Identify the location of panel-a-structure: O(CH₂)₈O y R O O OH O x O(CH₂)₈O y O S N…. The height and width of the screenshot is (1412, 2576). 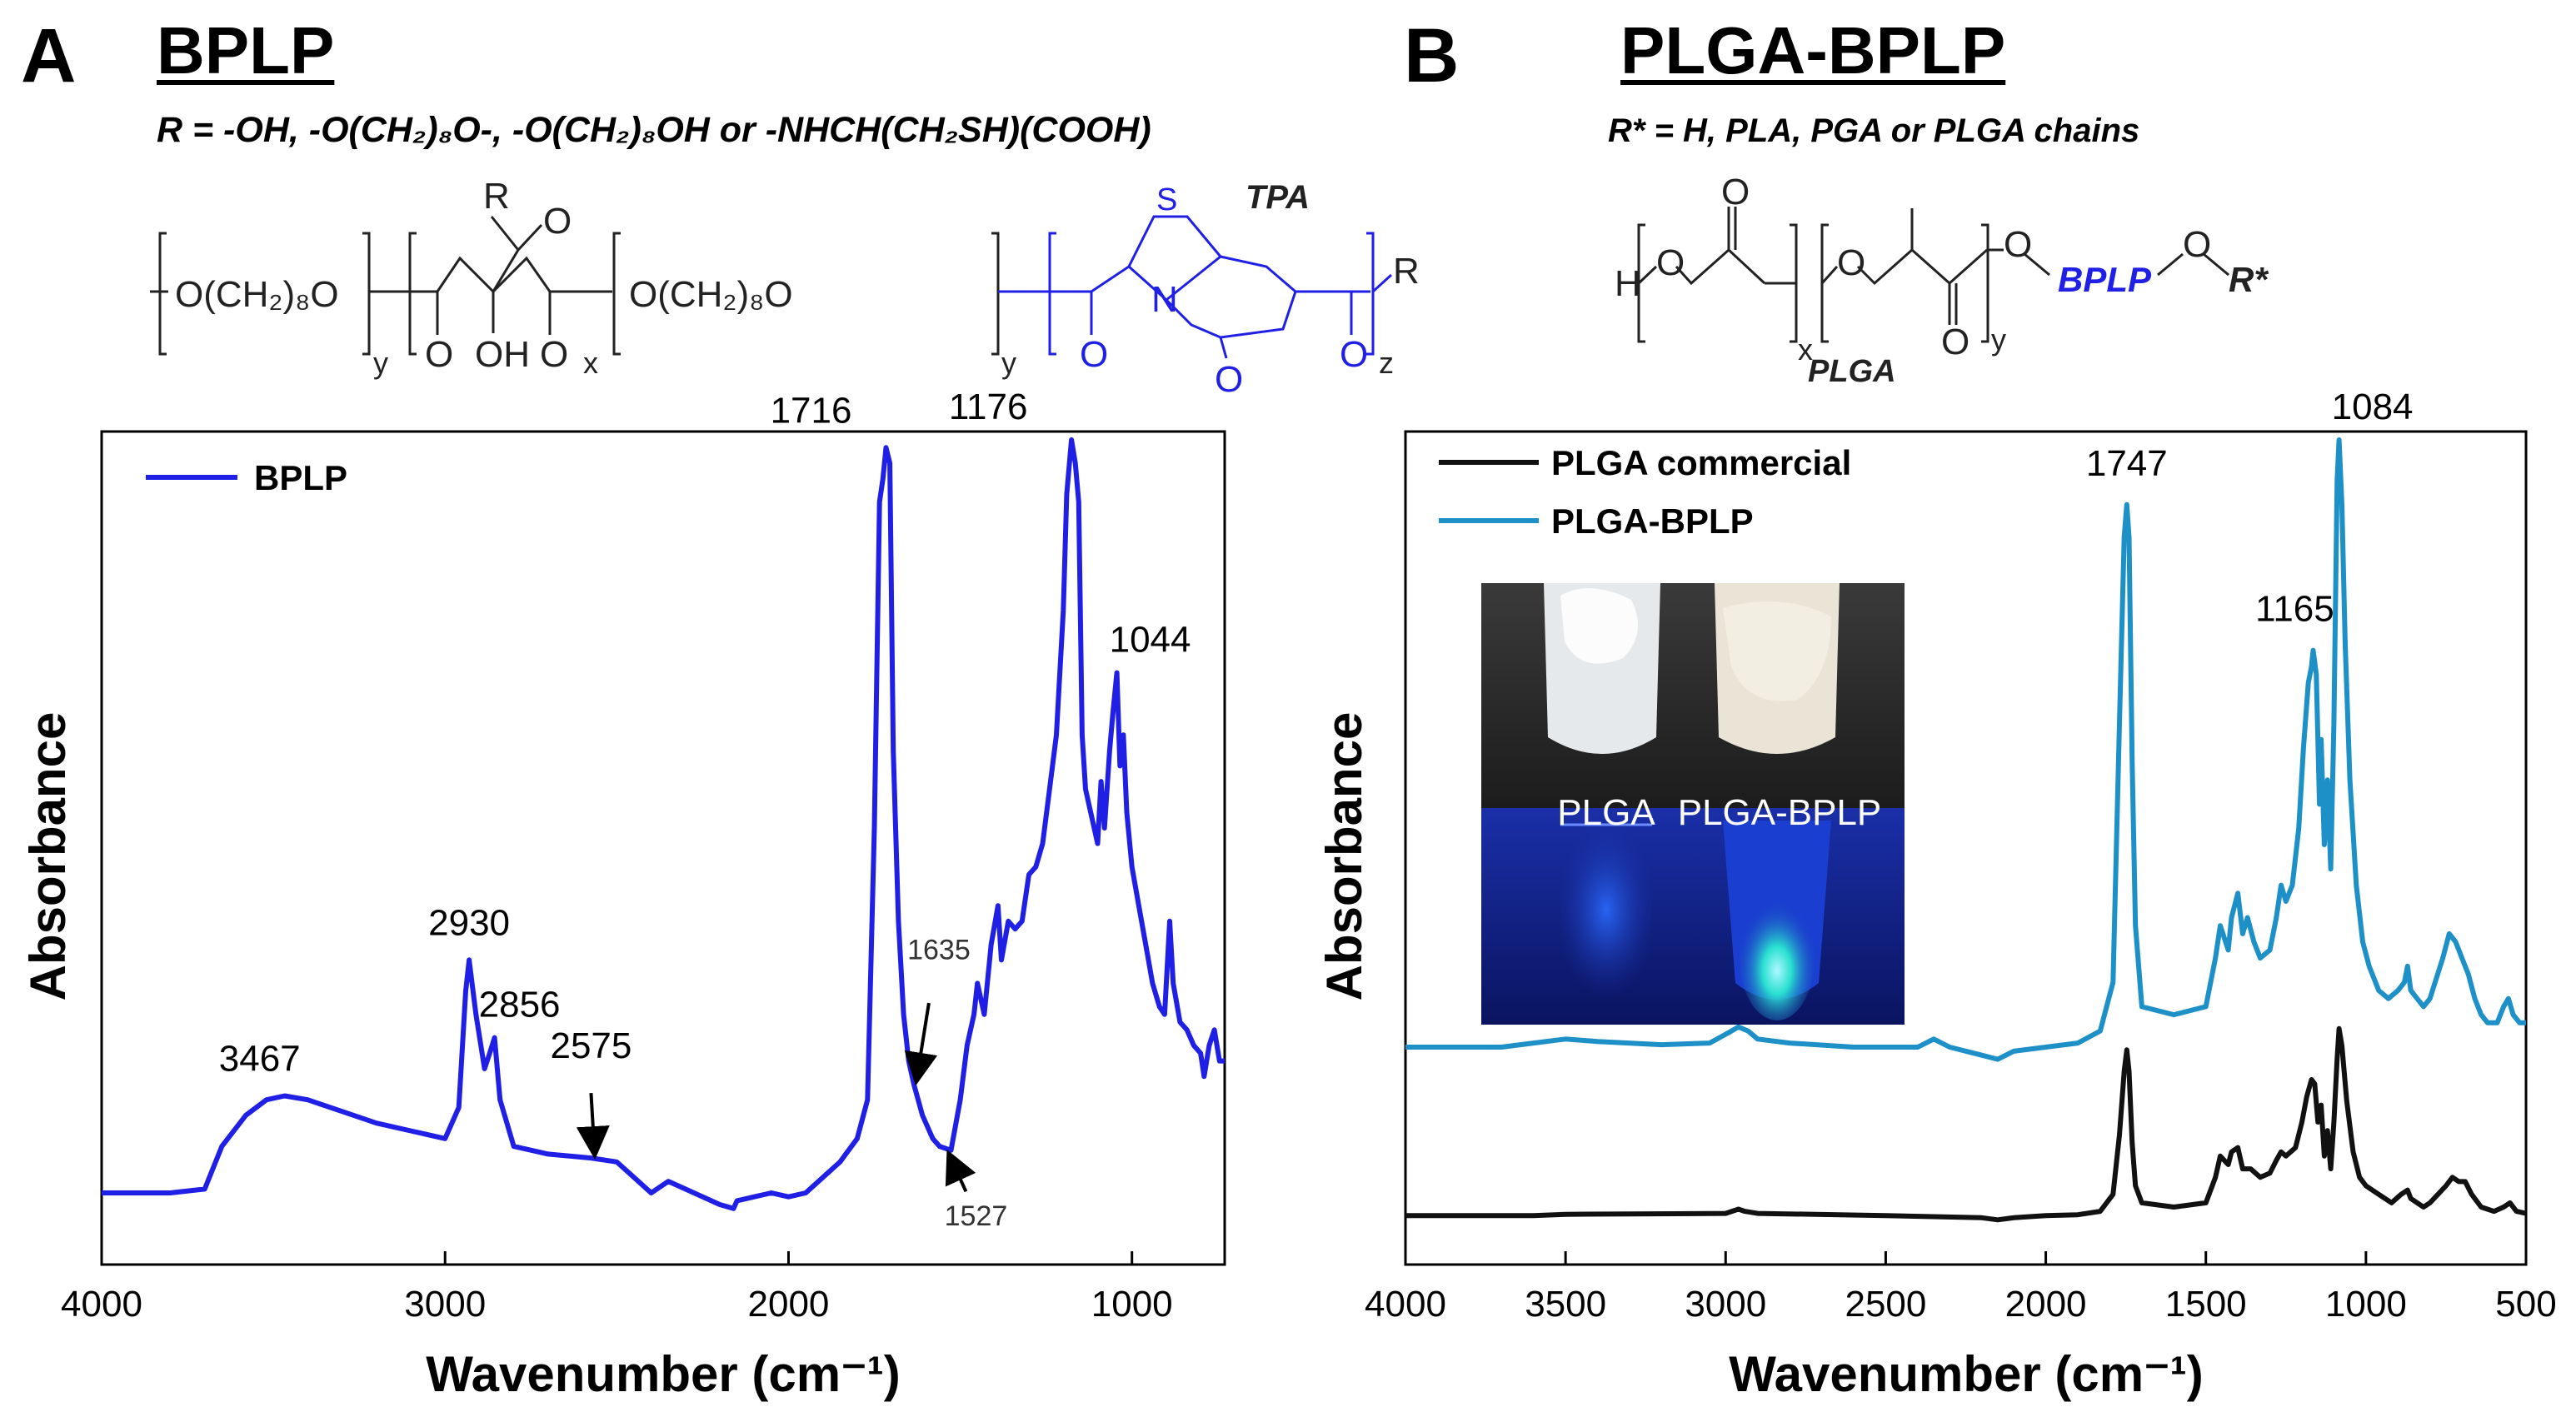
(785, 288).